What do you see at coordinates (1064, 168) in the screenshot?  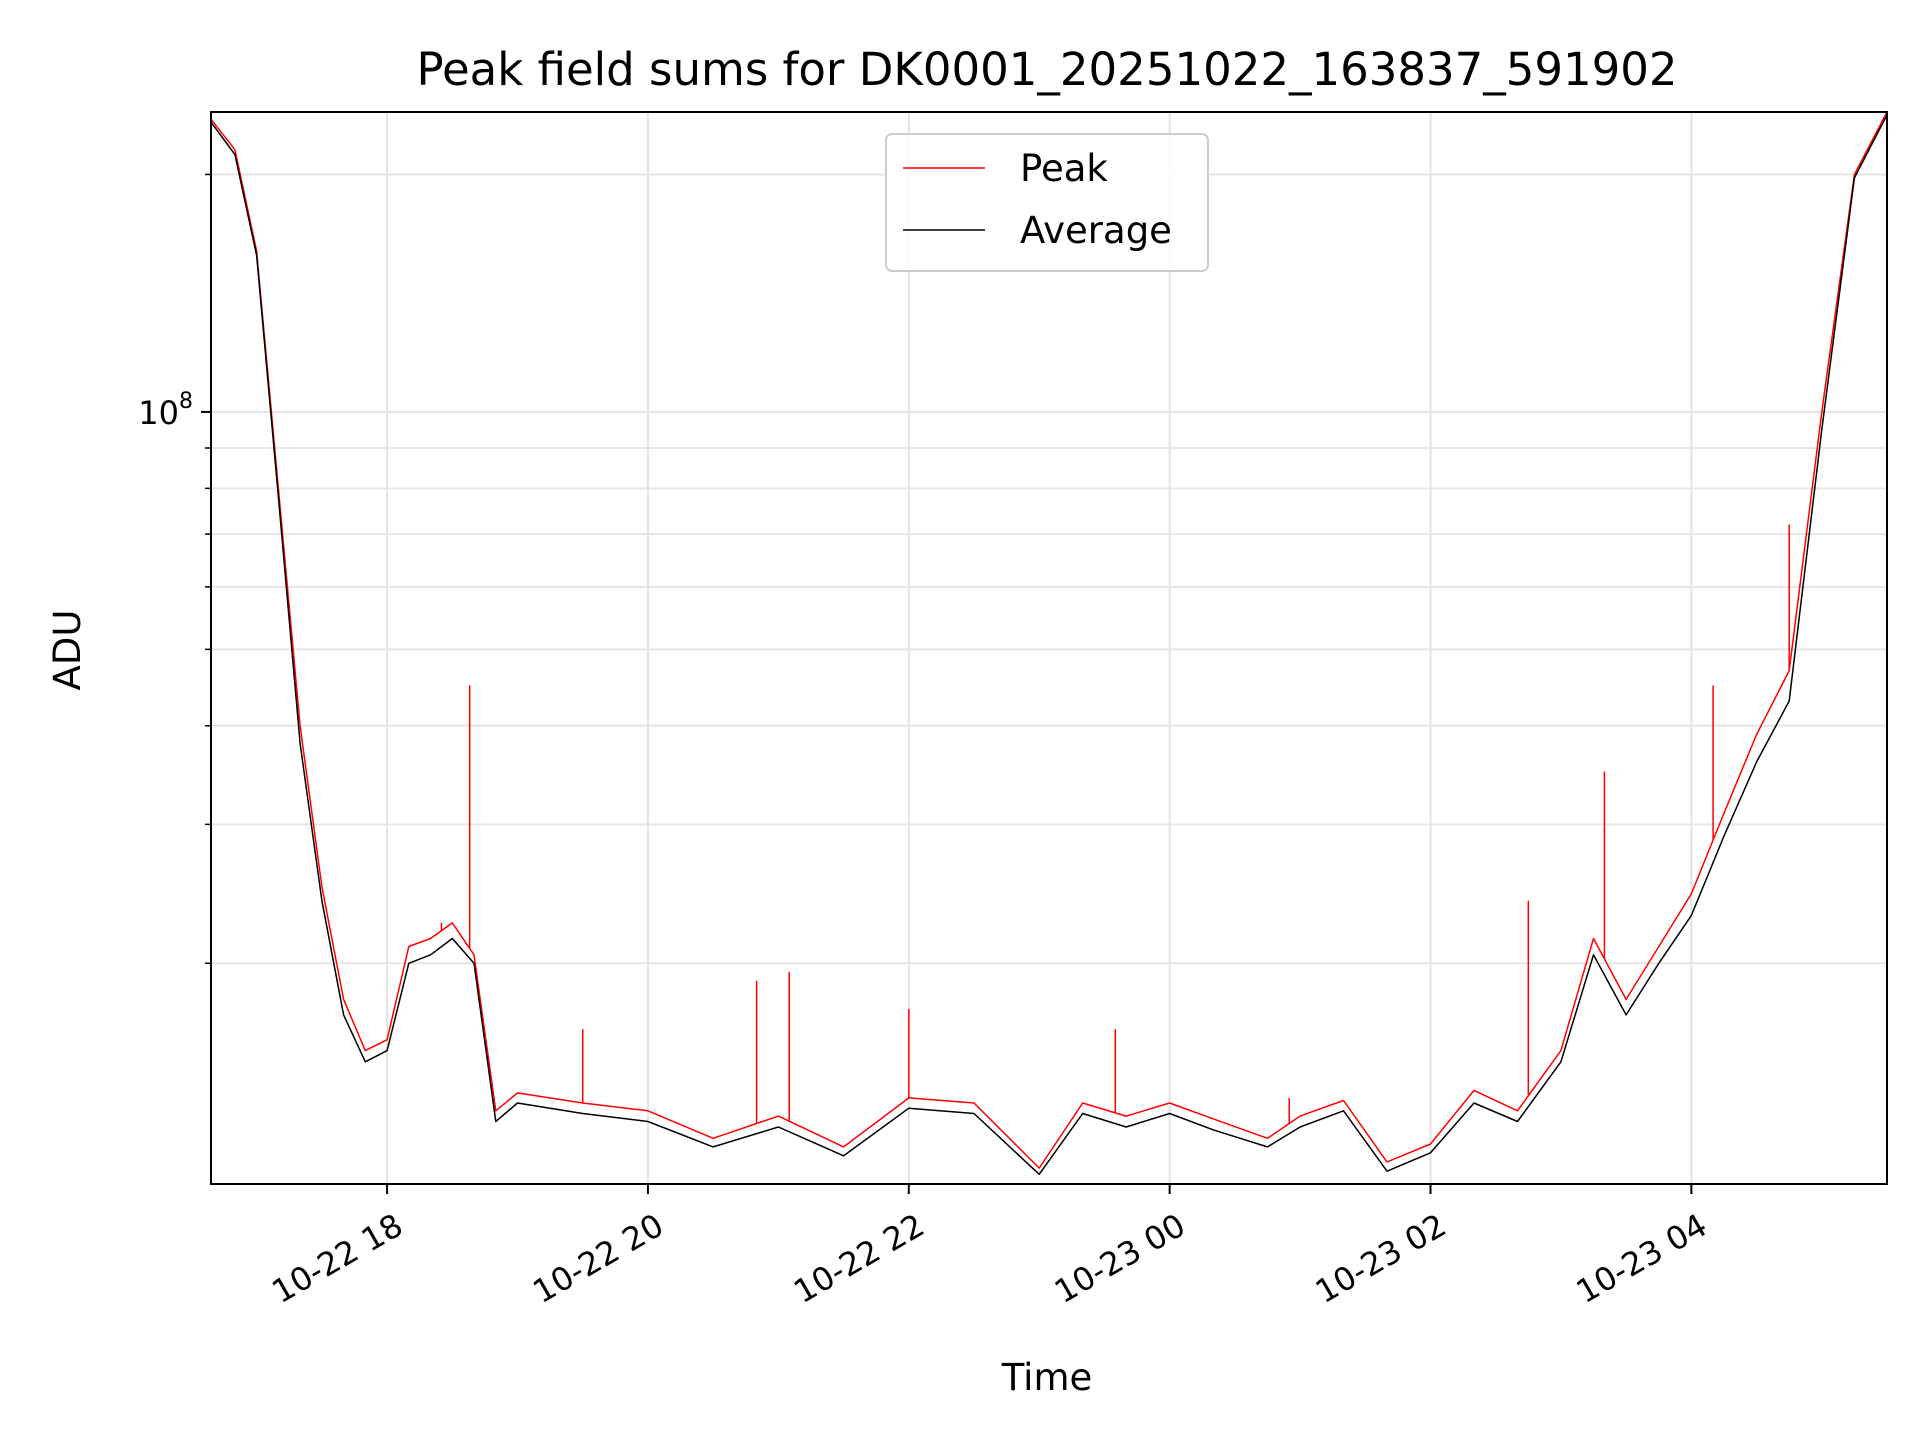 I see `legend-label-peak: Peak` at bounding box center [1064, 168].